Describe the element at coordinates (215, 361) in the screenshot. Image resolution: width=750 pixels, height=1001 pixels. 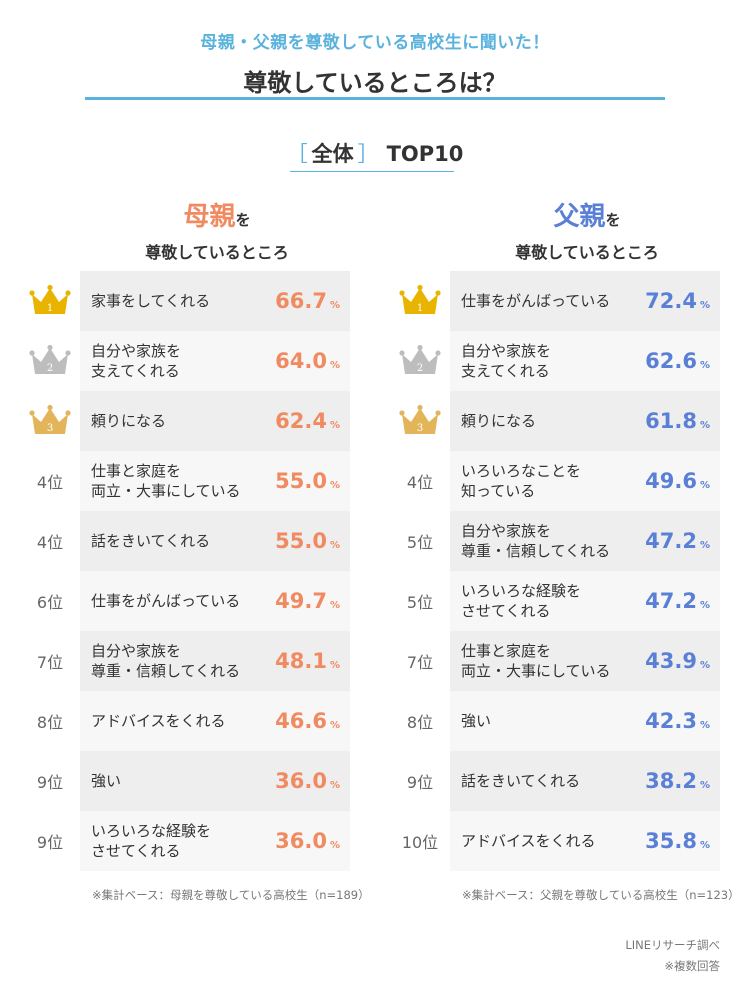
I see `mother-table-row: 自分や家族を 支えてくれる 64.0%` at that location.